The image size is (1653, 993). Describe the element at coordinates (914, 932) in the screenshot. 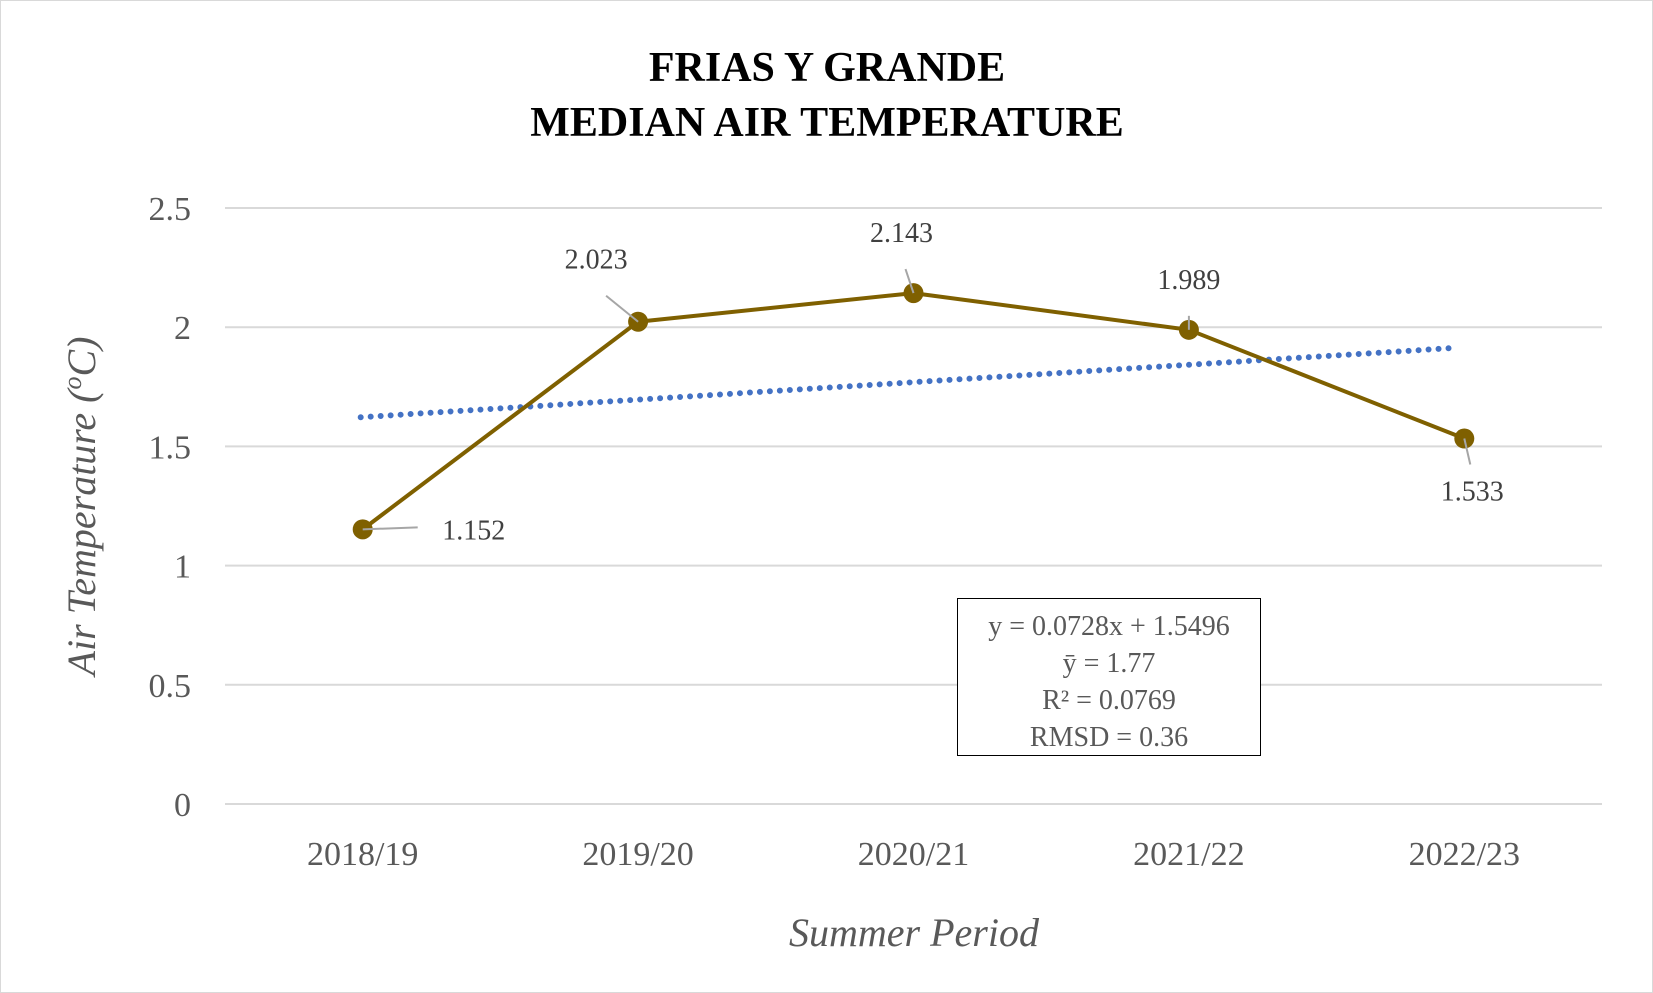

I see `x-axis-title: Summer Period` at that location.